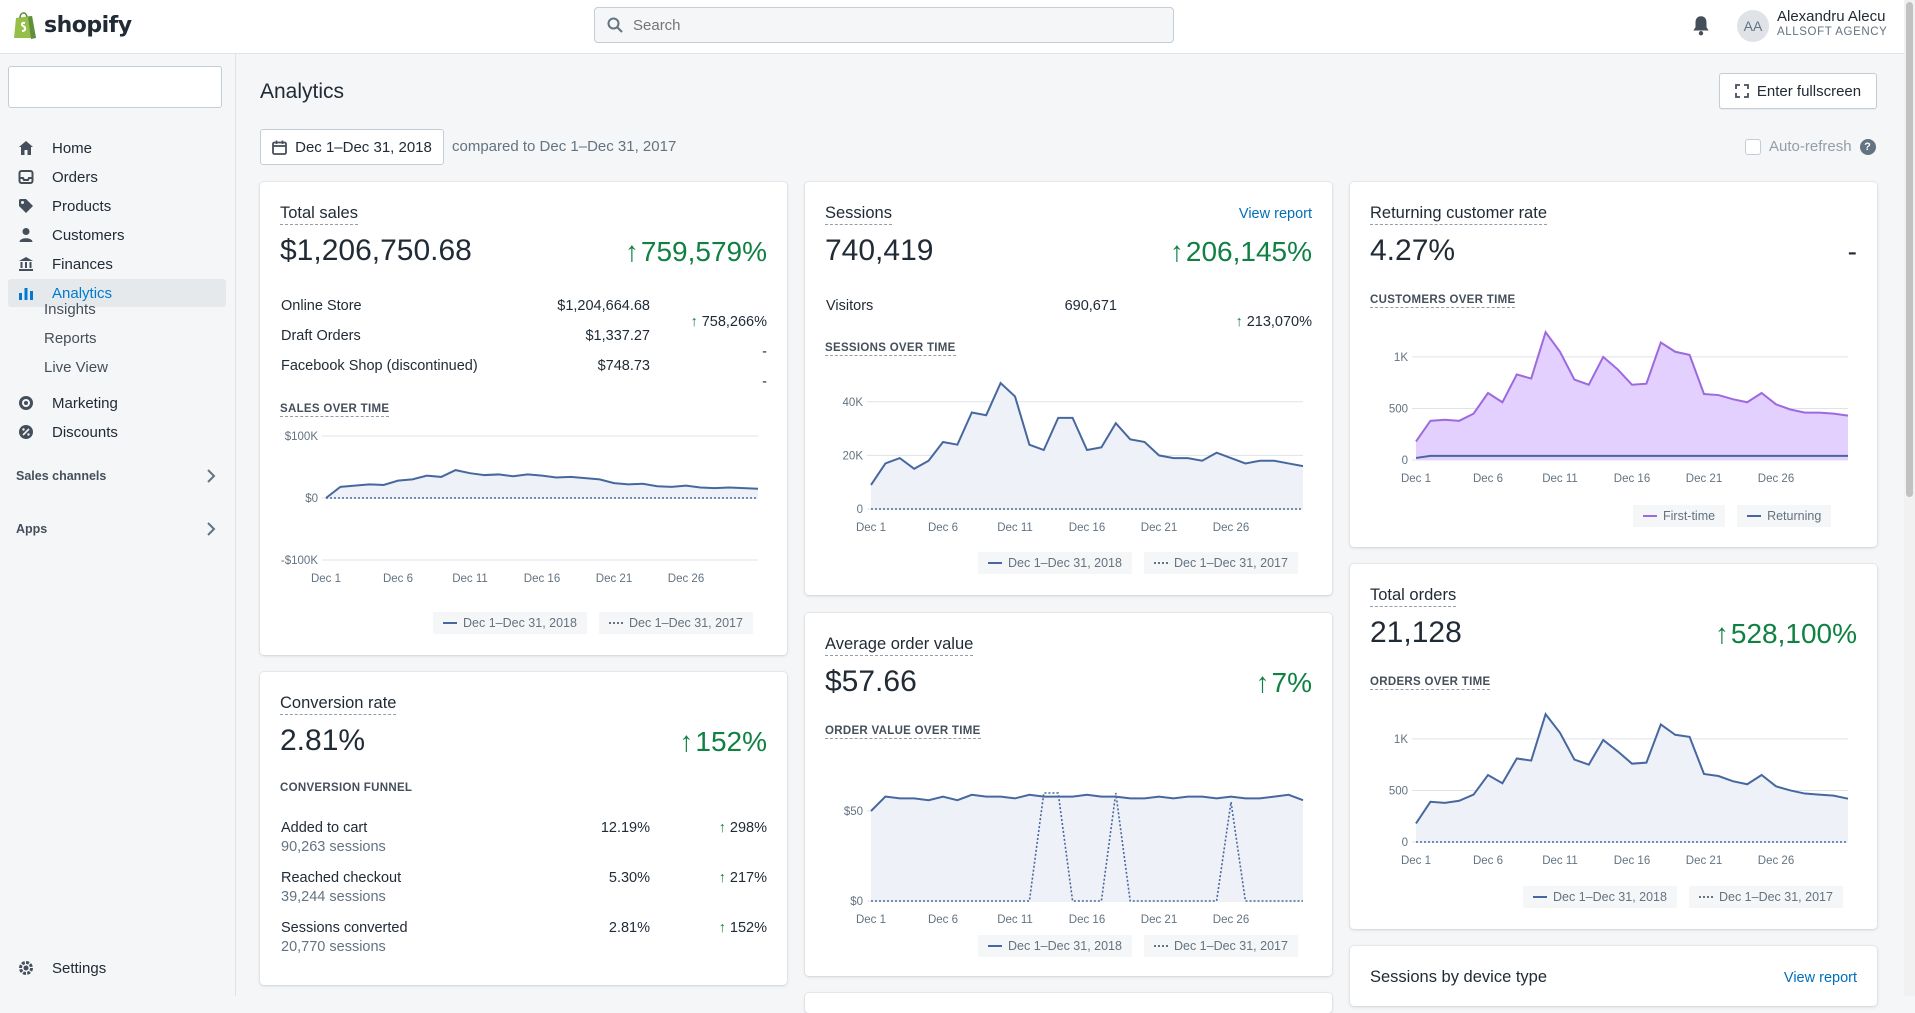 The width and height of the screenshot is (1915, 1013). Describe the element at coordinates (1279, 322) in the screenshot. I see `row-change: 213,070%` at that location.